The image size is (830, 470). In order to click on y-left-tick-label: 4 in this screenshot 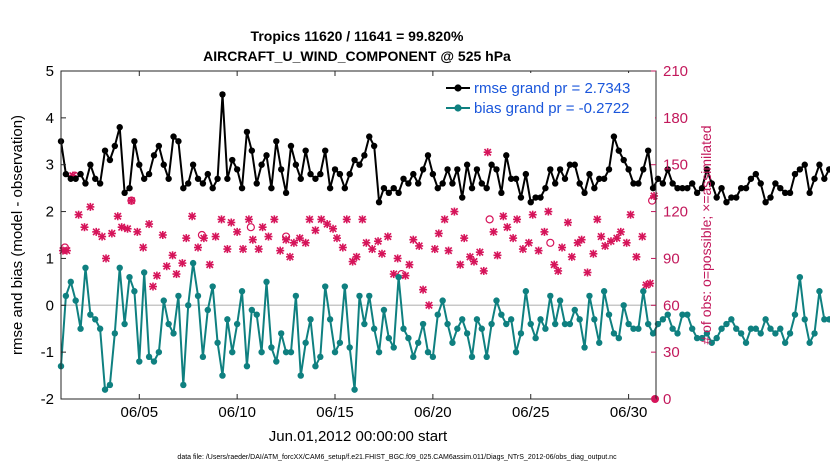, I will do `click(50, 118)`.